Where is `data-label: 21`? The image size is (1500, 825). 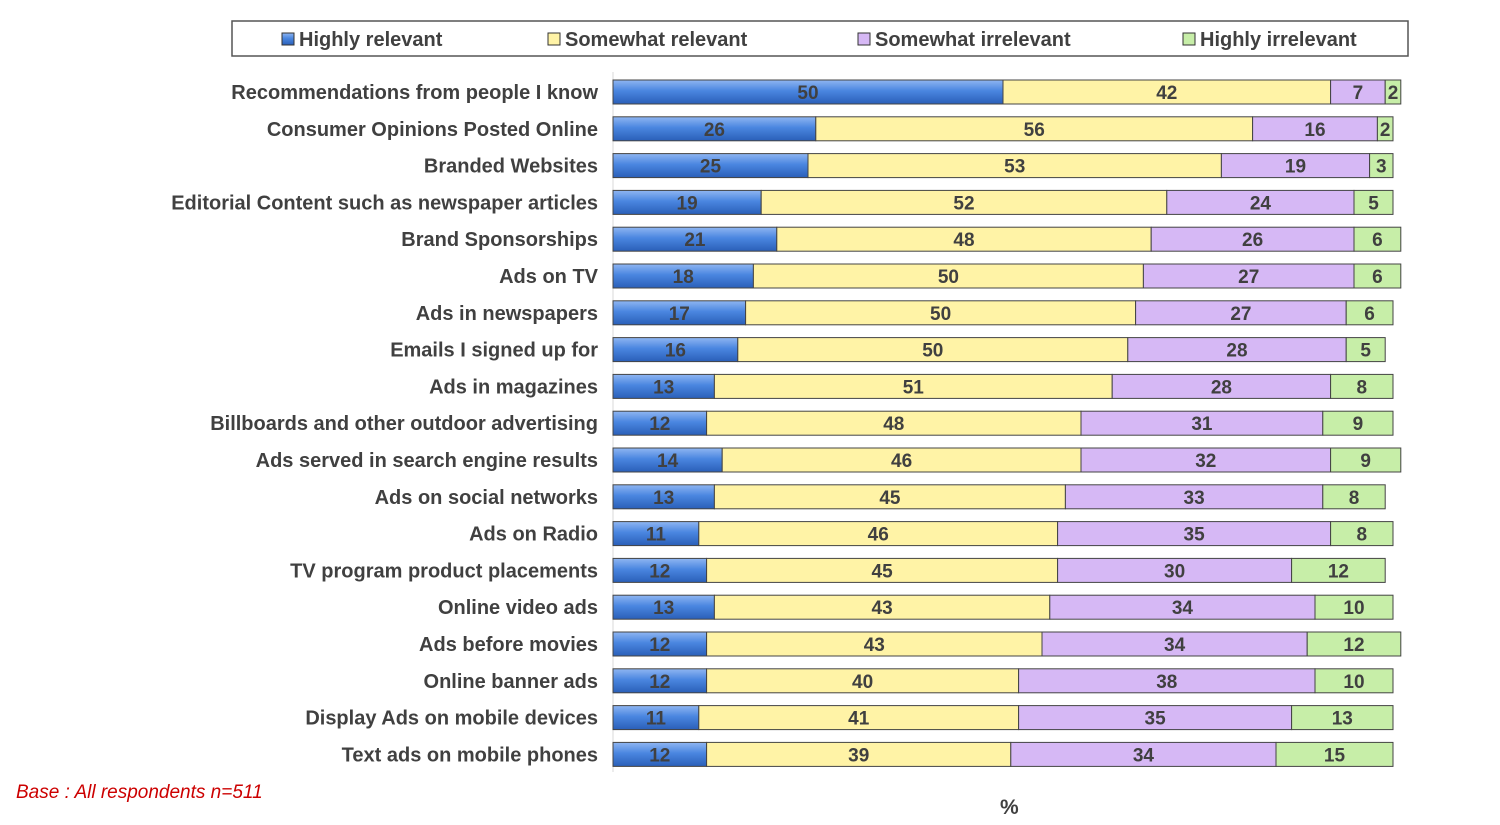 data-label: 21 is located at coordinates (695, 240).